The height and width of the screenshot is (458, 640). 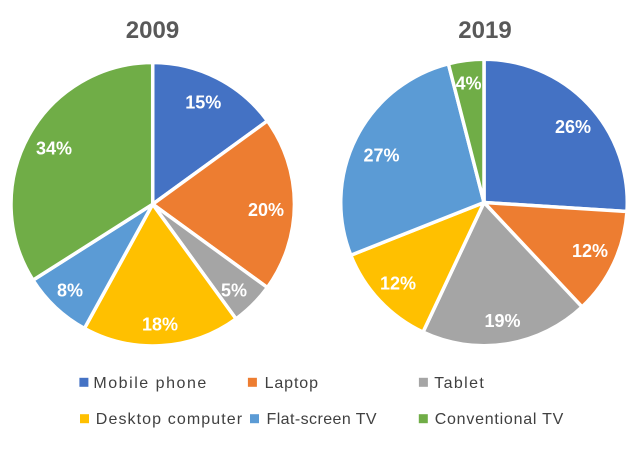 I want to click on svg-text: 8%, so click(x=70, y=291).